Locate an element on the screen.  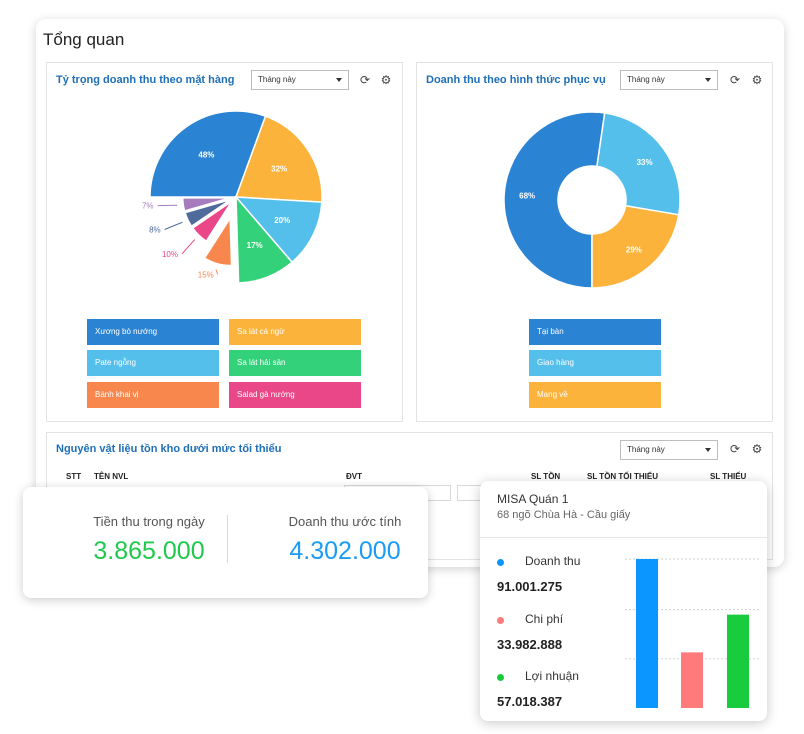
estimated-revenue-value: 4.302.000 is located at coordinates (345, 551).